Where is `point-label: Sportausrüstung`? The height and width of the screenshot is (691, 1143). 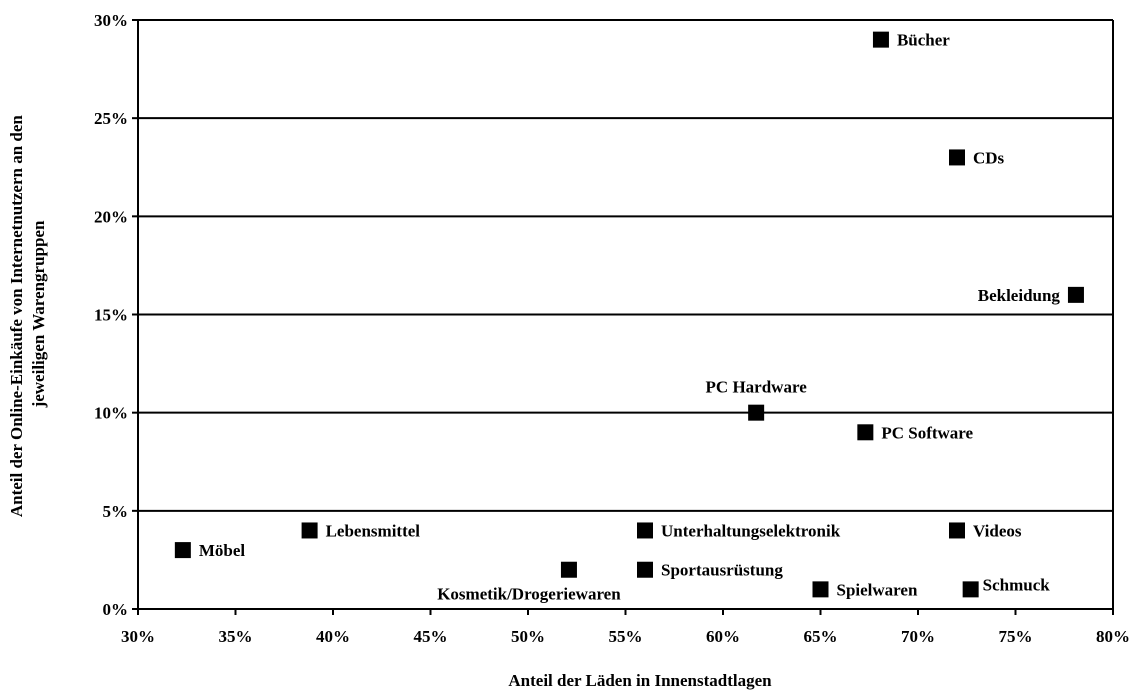
point-label: Sportausrüstung is located at coordinates (722, 570).